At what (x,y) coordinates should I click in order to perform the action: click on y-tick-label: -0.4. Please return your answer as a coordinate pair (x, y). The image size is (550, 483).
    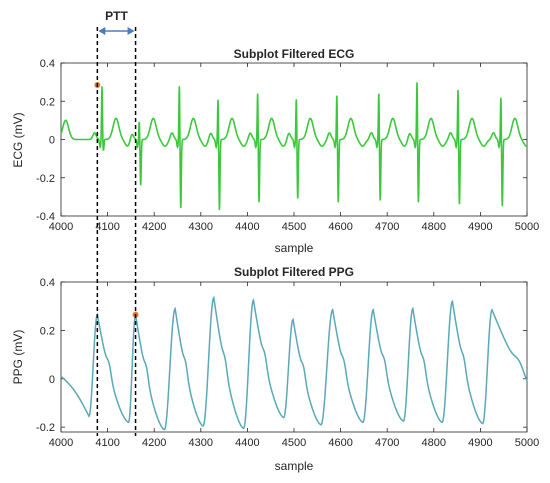
    Looking at the image, I should click on (45, 217).